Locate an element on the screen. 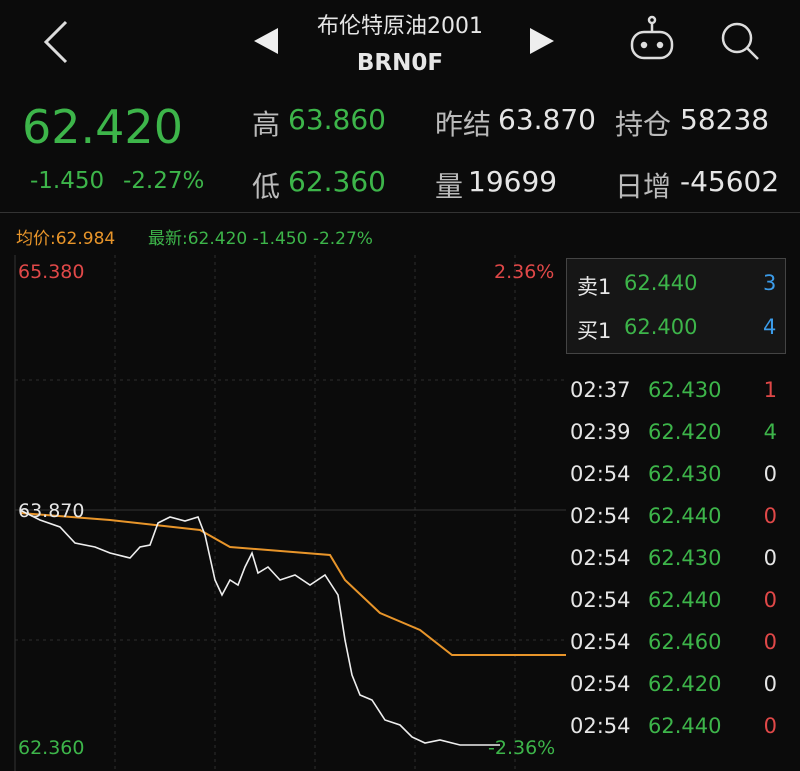  bid-label: 买1 is located at coordinates (594, 331).